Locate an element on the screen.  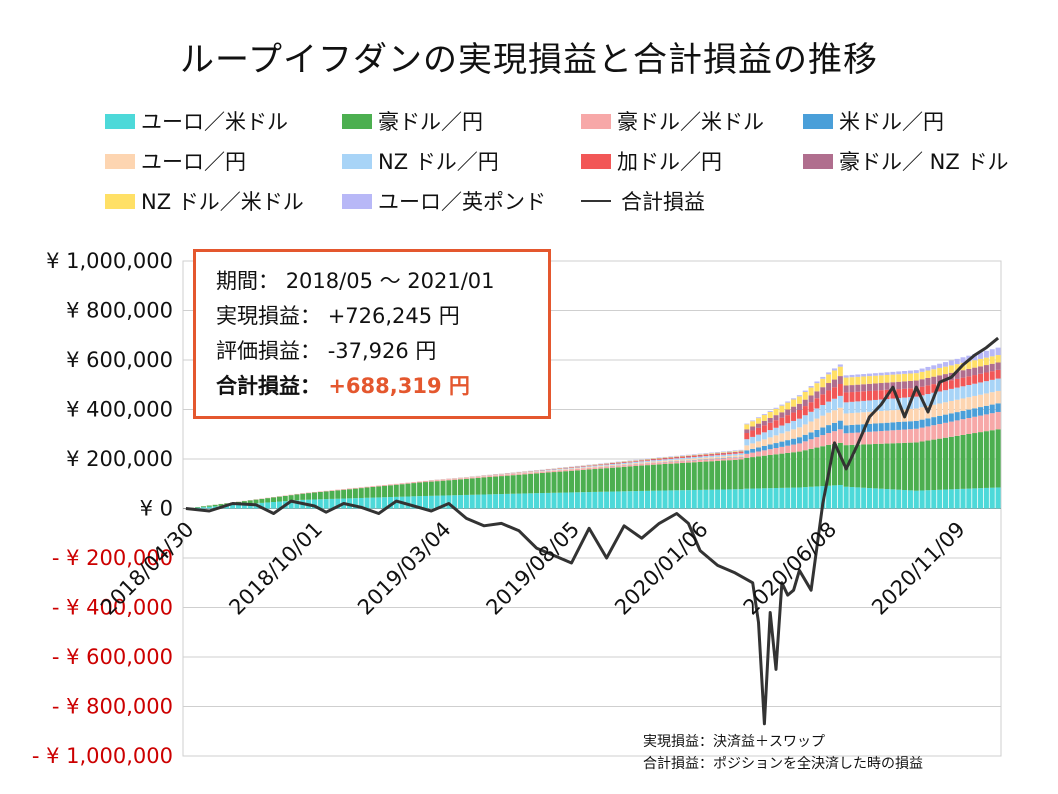
y-tick-label: ¥ 600,000 is located at coordinates (119, 360).